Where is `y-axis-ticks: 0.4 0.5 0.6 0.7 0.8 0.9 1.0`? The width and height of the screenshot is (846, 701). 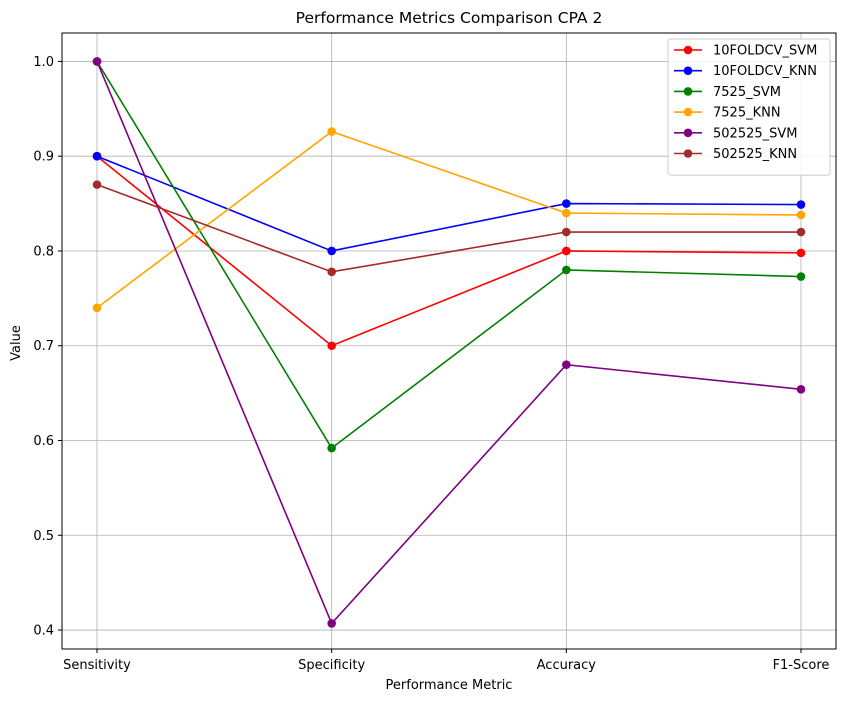 y-axis-ticks: 0.4 0.5 0.6 0.7 0.8 0.9 1.0 is located at coordinates (47, 347).